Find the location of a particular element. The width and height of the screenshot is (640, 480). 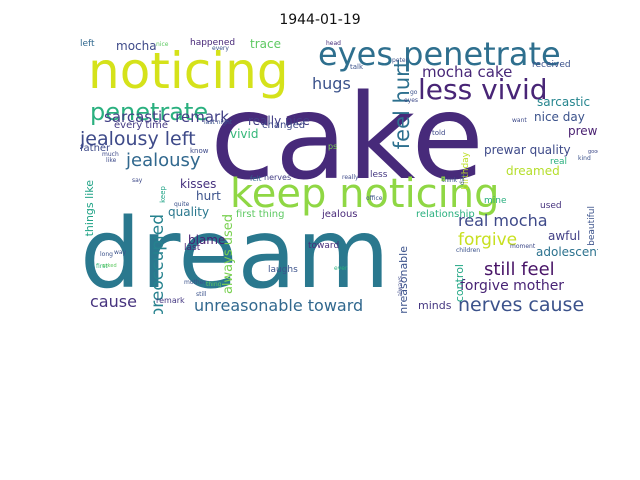

cloud-word: prewar quality is located at coordinates (527, 150).